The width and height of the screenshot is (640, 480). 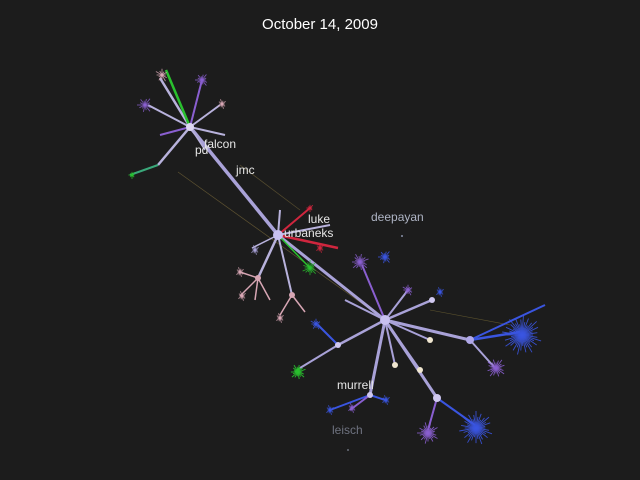 I want to click on developer-label-deepayan: deepayan, so click(x=397, y=217).